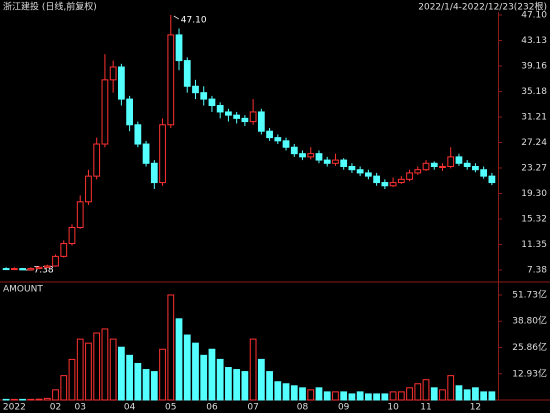  I want to click on chart-title: 浙江建投 (日线,前复权), so click(50, 7).